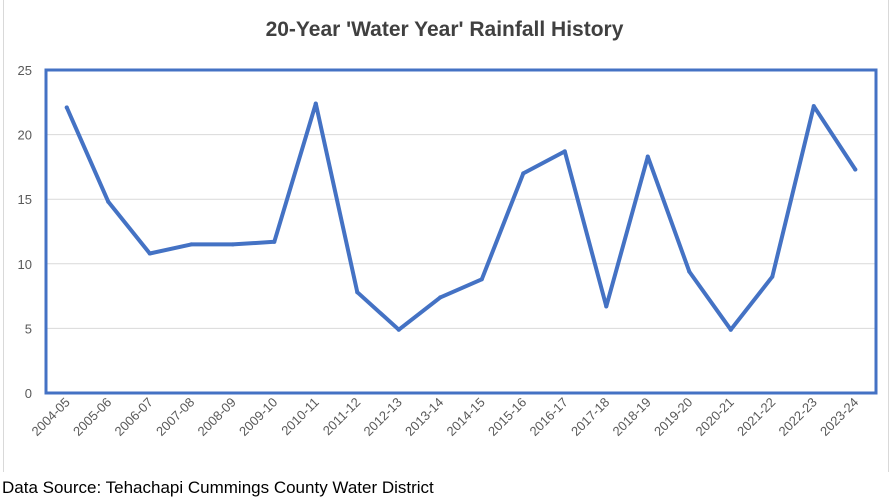  Describe the element at coordinates (507, 417) in the screenshot. I see `x-tick-label: 2015-16` at that location.